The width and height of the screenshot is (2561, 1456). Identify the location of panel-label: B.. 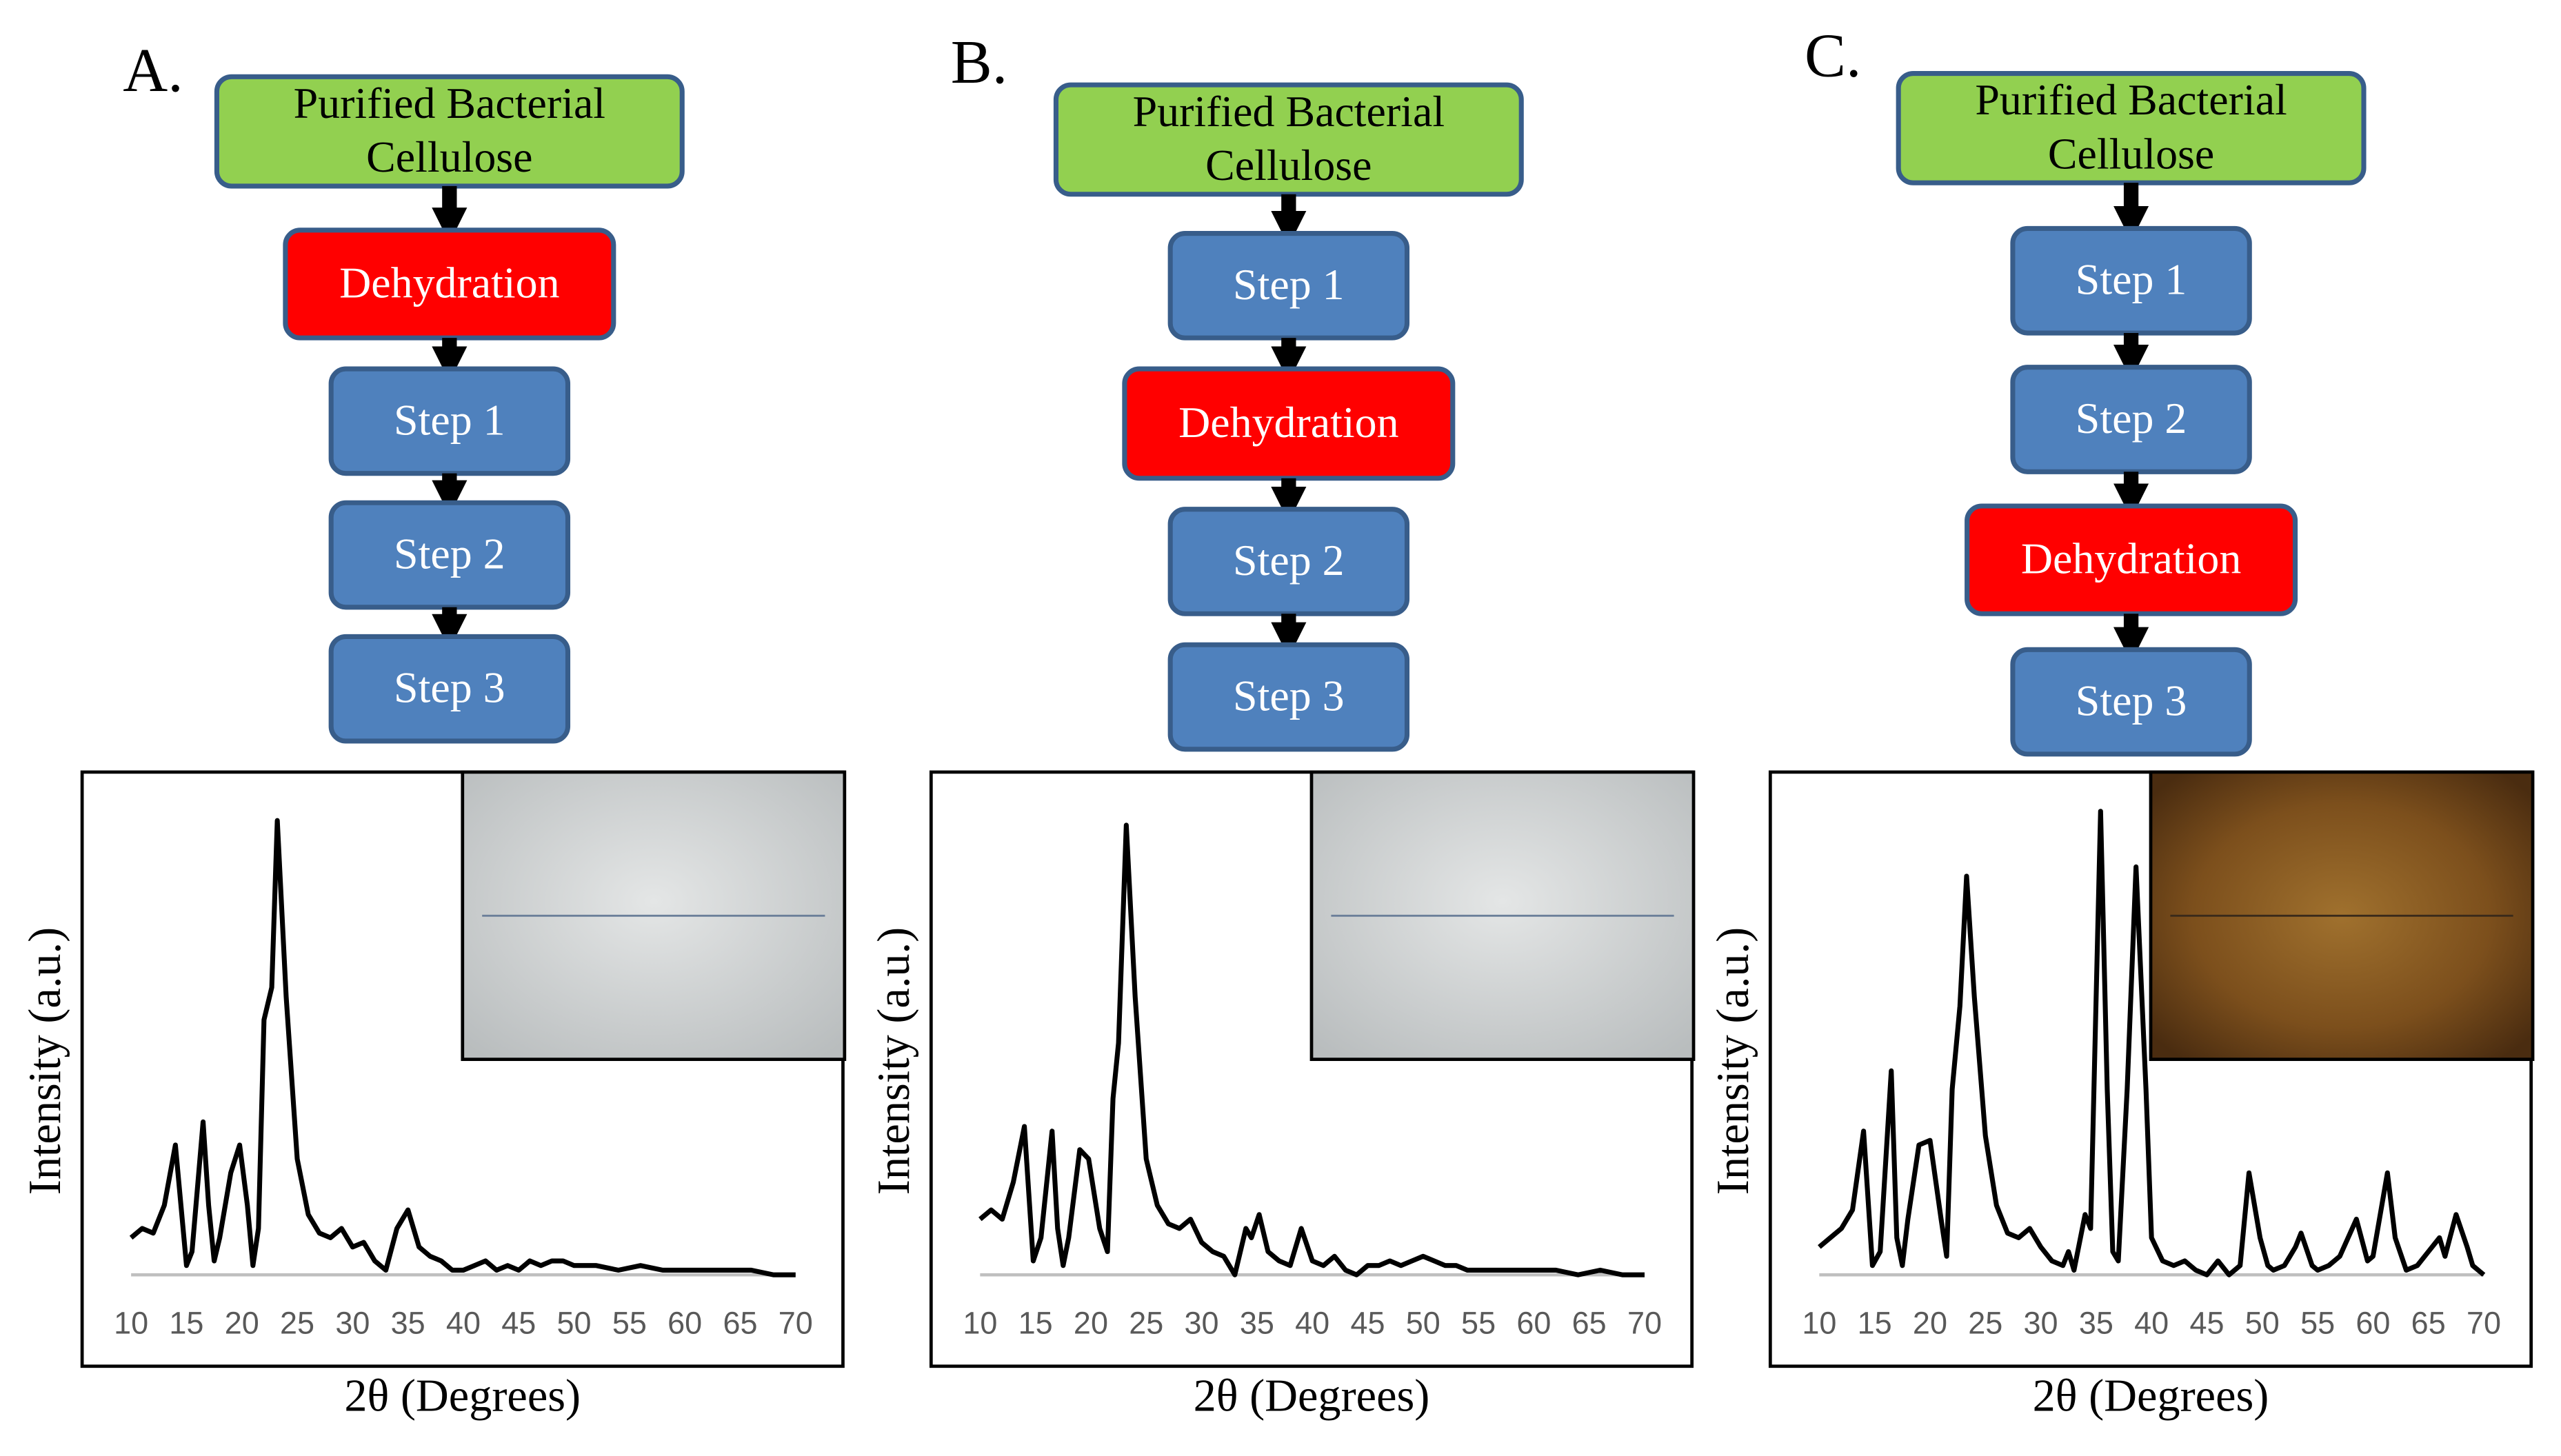
(980, 62).